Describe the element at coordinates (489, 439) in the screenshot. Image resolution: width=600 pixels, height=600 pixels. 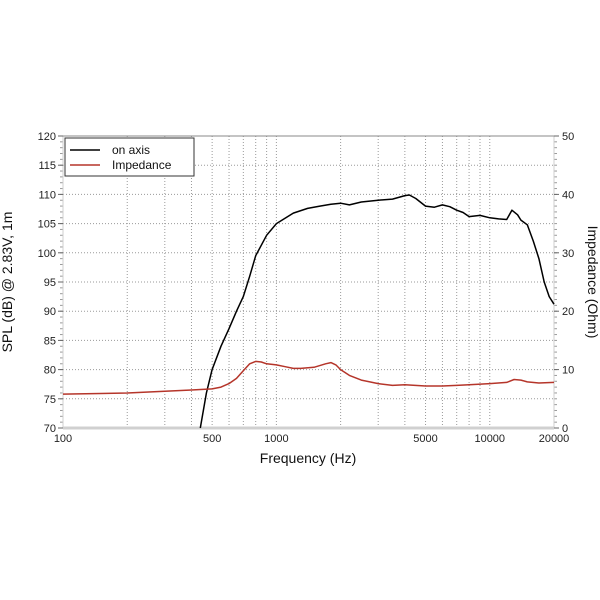
I see `x-tick-label: 10000` at that location.